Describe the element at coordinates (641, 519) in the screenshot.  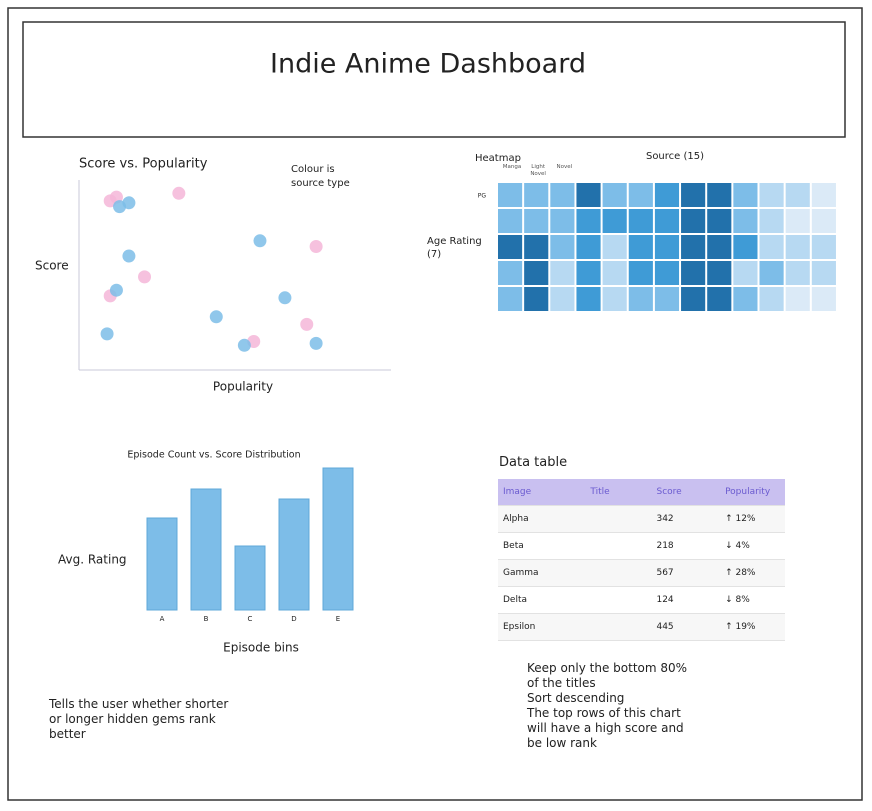
I see `table-row: Alpha 342 ↑ 12%` at that location.